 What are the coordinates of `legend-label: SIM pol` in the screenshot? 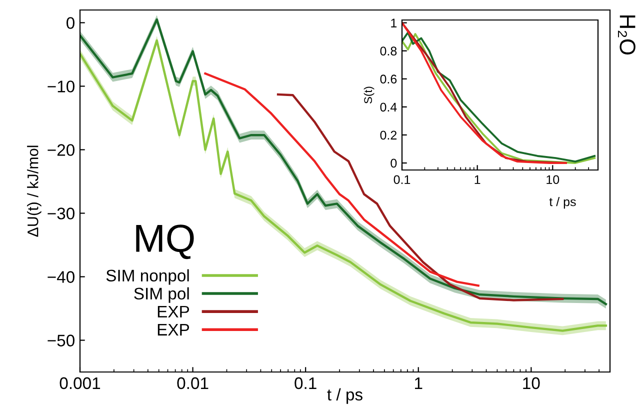 It's located at (161, 295).